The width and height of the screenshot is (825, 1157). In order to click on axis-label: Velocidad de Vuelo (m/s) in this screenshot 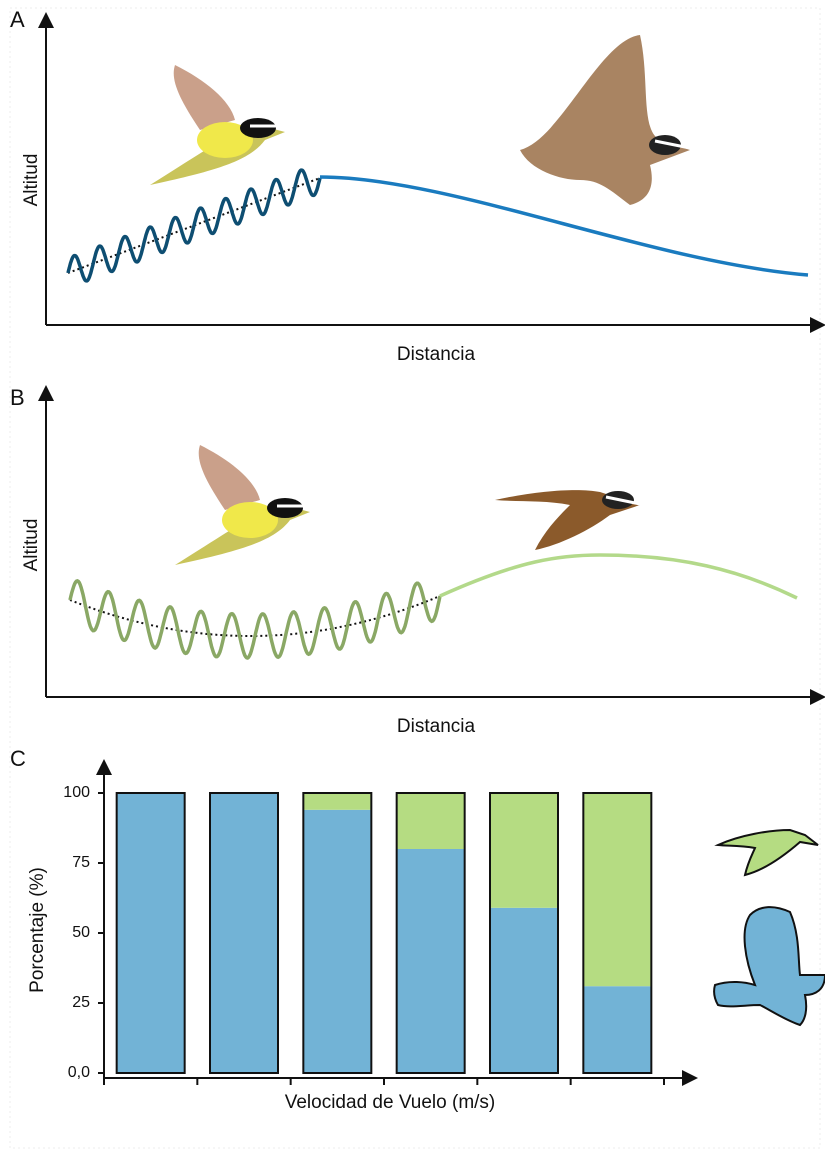, I will do `click(390, 1102)`.